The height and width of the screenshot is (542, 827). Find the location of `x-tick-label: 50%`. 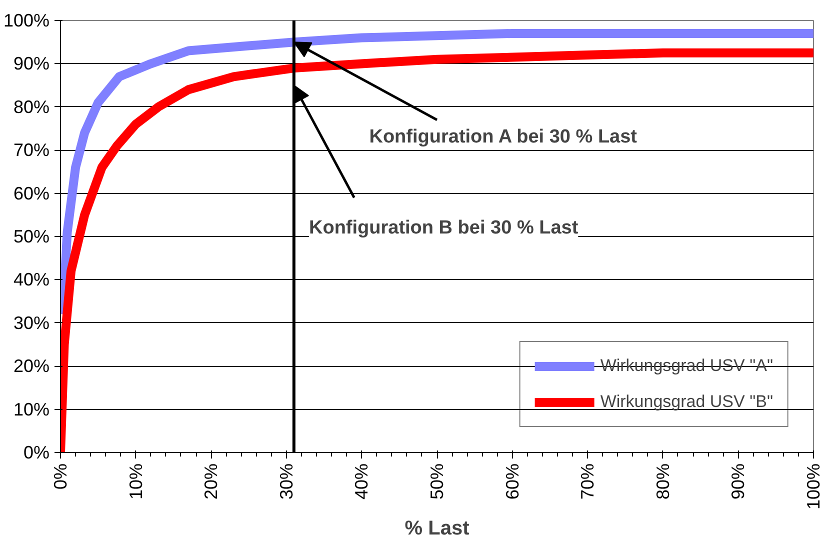

x-tick-label: 50% is located at coordinates (437, 481).